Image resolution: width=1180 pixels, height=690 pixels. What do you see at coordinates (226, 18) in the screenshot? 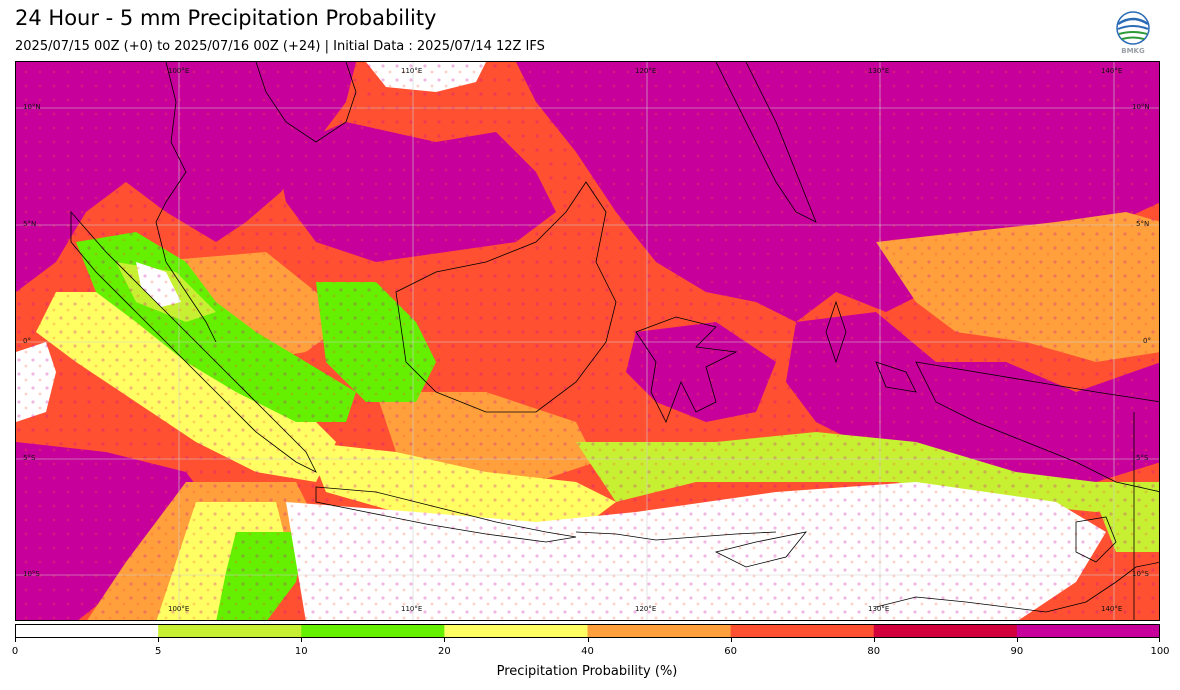
I see `map-title: 24 Hour - 5 mm Precipitation Probability` at bounding box center [226, 18].